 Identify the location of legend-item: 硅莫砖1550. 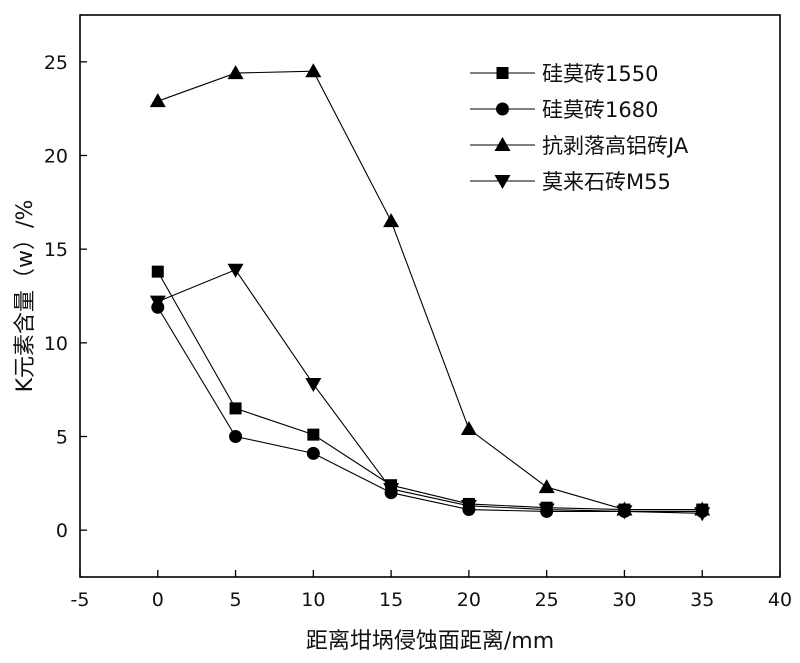
(564, 74).